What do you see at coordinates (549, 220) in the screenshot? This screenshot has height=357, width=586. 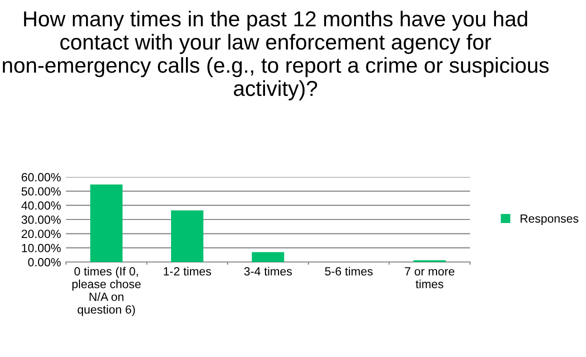 I see `legend-label: Responses` at bounding box center [549, 220].